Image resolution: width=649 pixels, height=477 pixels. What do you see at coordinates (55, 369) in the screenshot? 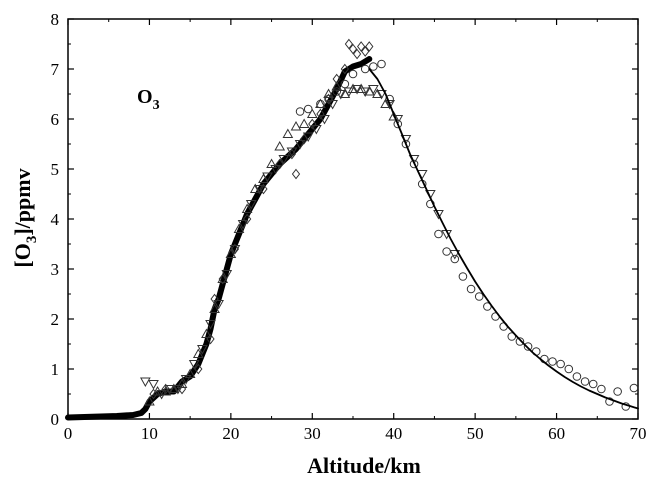
I see `y-tick-label: 1` at bounding box center [55, 369].